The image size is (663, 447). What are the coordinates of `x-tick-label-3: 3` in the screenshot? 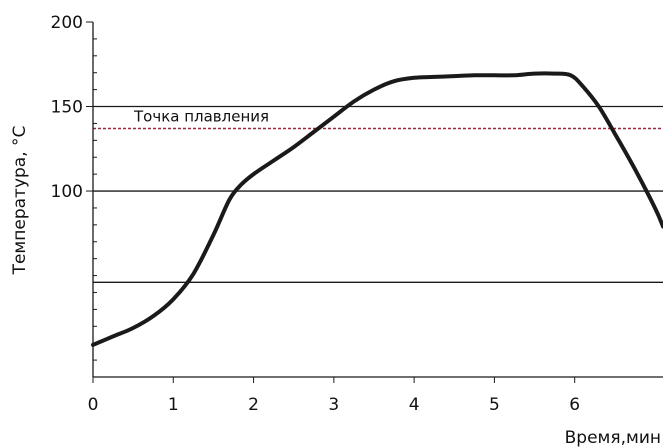 It's located at (333, 405).